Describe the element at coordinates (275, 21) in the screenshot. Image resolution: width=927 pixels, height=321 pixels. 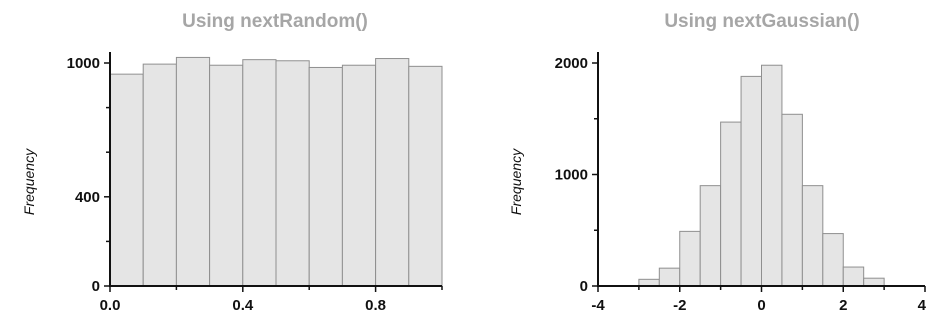
I see `chart-title-uniform: Using nextRandom()` at that location.